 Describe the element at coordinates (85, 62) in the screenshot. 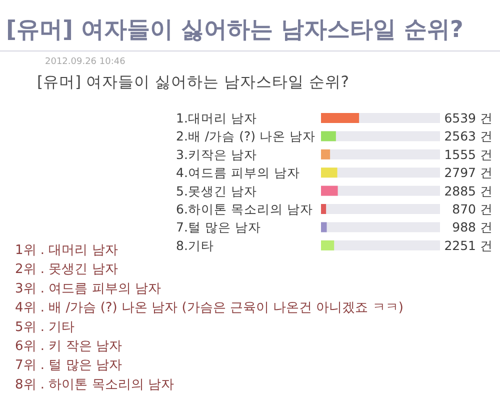

I see `annotation: 2012.09.26 10:46` at that location.